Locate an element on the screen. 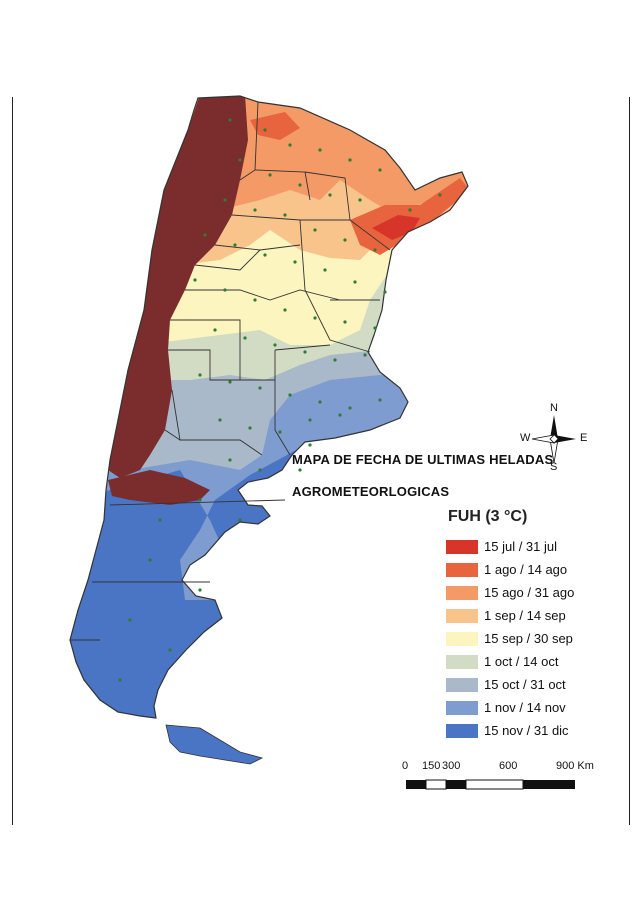 The image size is (642, 922). scale-bar: 0 150 300 600 900 Km is located at coordinates (500, 780).